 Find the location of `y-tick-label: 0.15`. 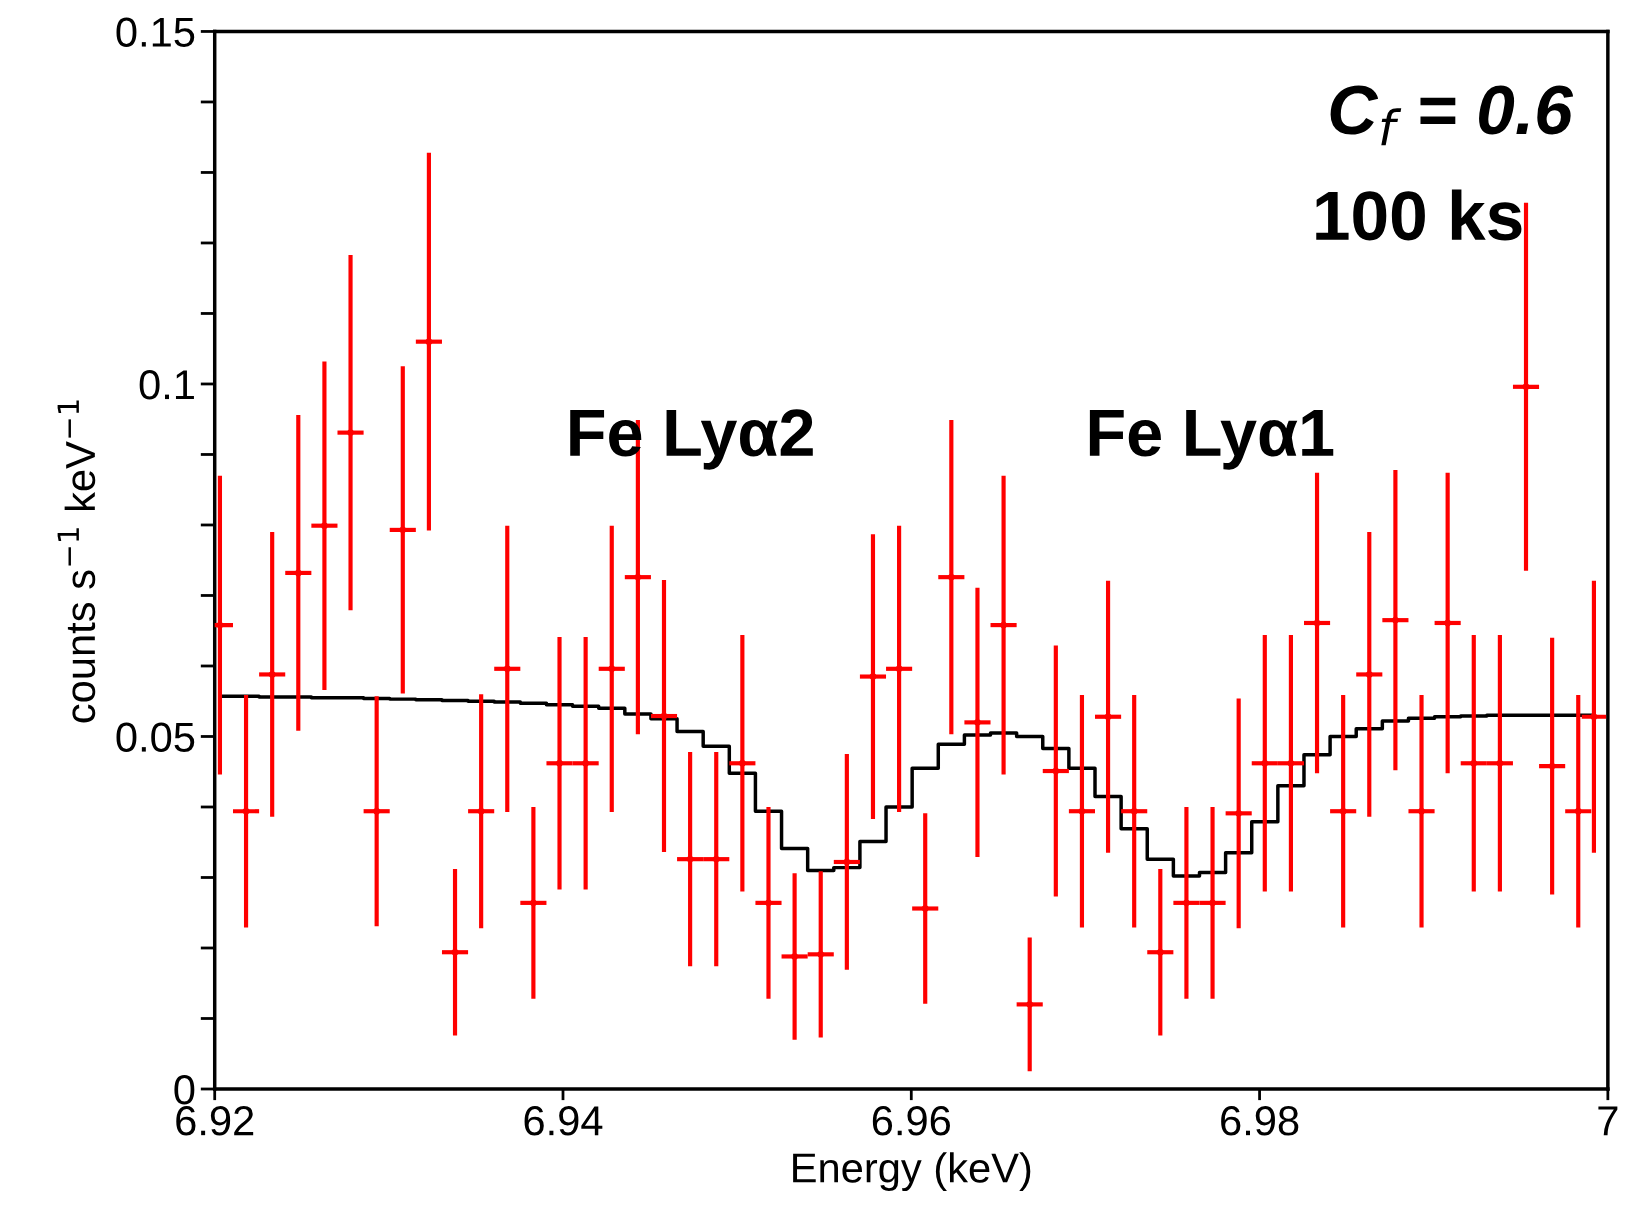

y-tick-label: 0.15 is located at coordinates (155, 32).